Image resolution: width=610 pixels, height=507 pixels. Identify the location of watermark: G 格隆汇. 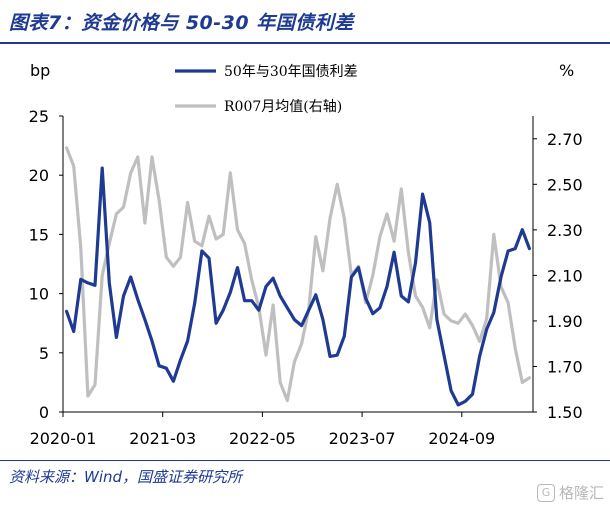
(570, 492).